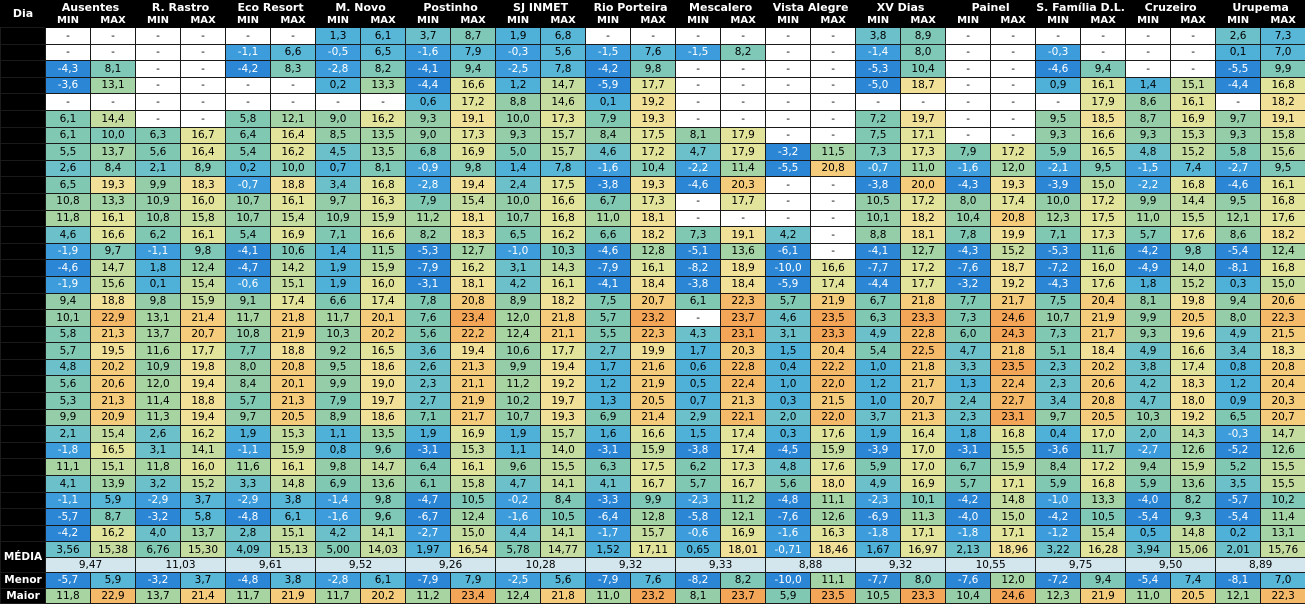 This screenshot has height=604, width=1305. I want to click on max-temp-cell: 17,7, so click(653, 85).